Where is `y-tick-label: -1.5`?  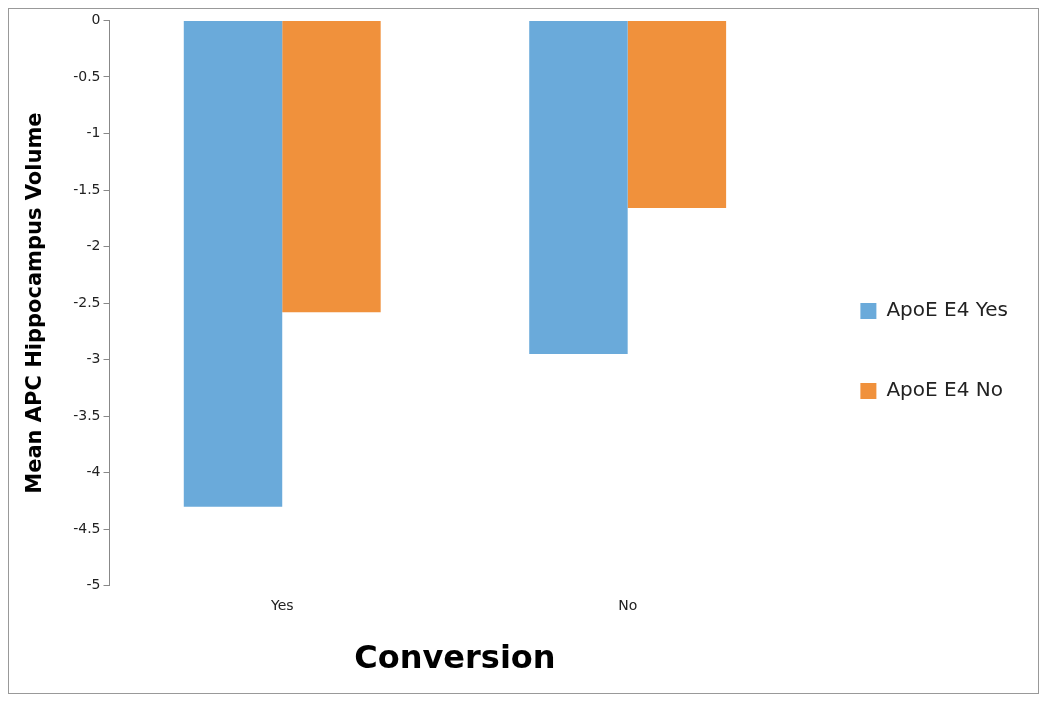
y-tick-label: -1.5 is located at coordinates (87, 188).